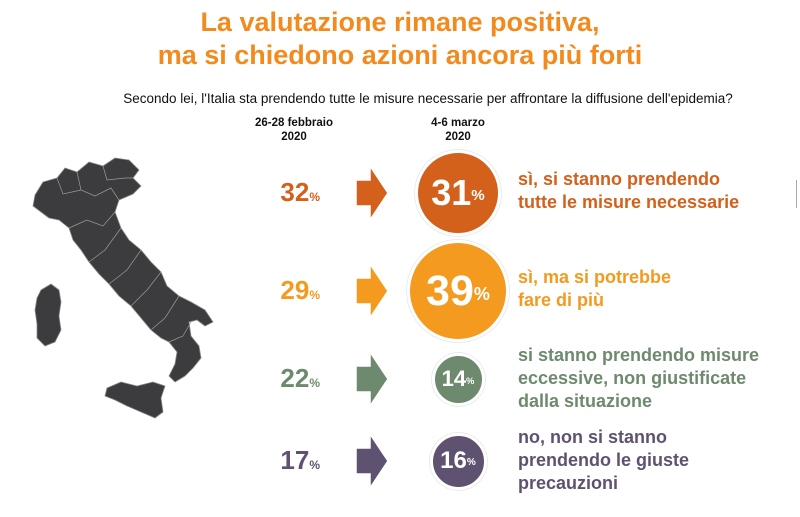 This screenshot has height=517, width=800. I want to click on answer-label-line: prendendo le giuste, so click(604, 459).